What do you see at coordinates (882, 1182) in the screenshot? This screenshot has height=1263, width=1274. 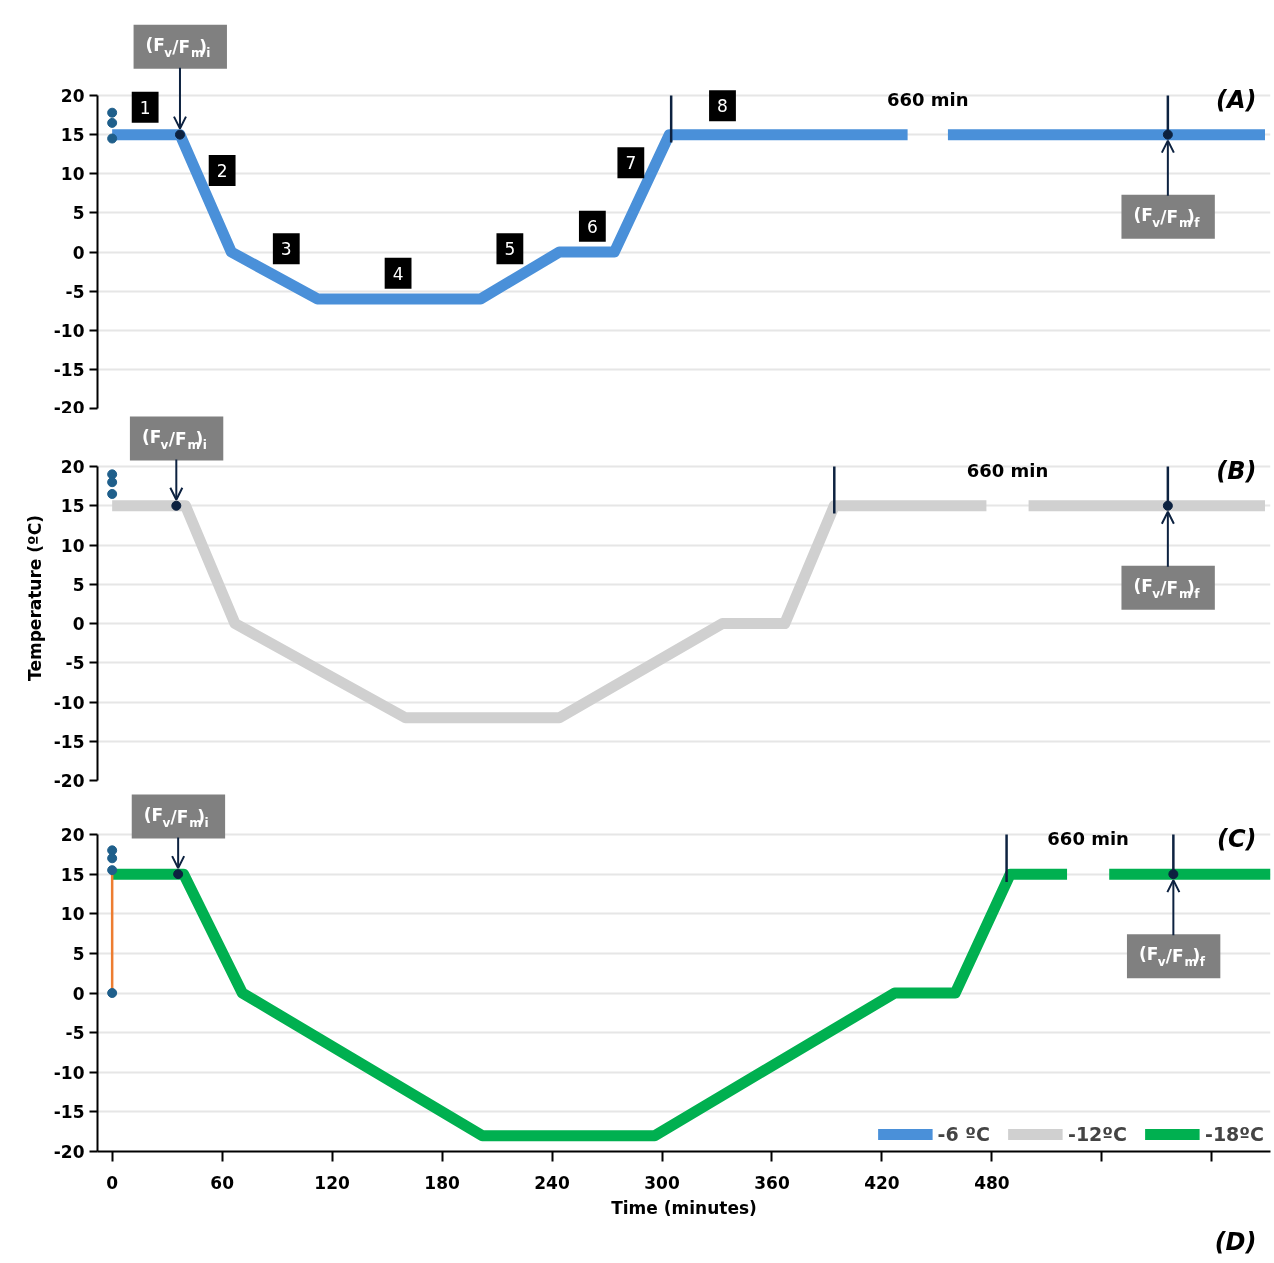 I see `x-tick-label: 420` at bounding box center [882, 1182].